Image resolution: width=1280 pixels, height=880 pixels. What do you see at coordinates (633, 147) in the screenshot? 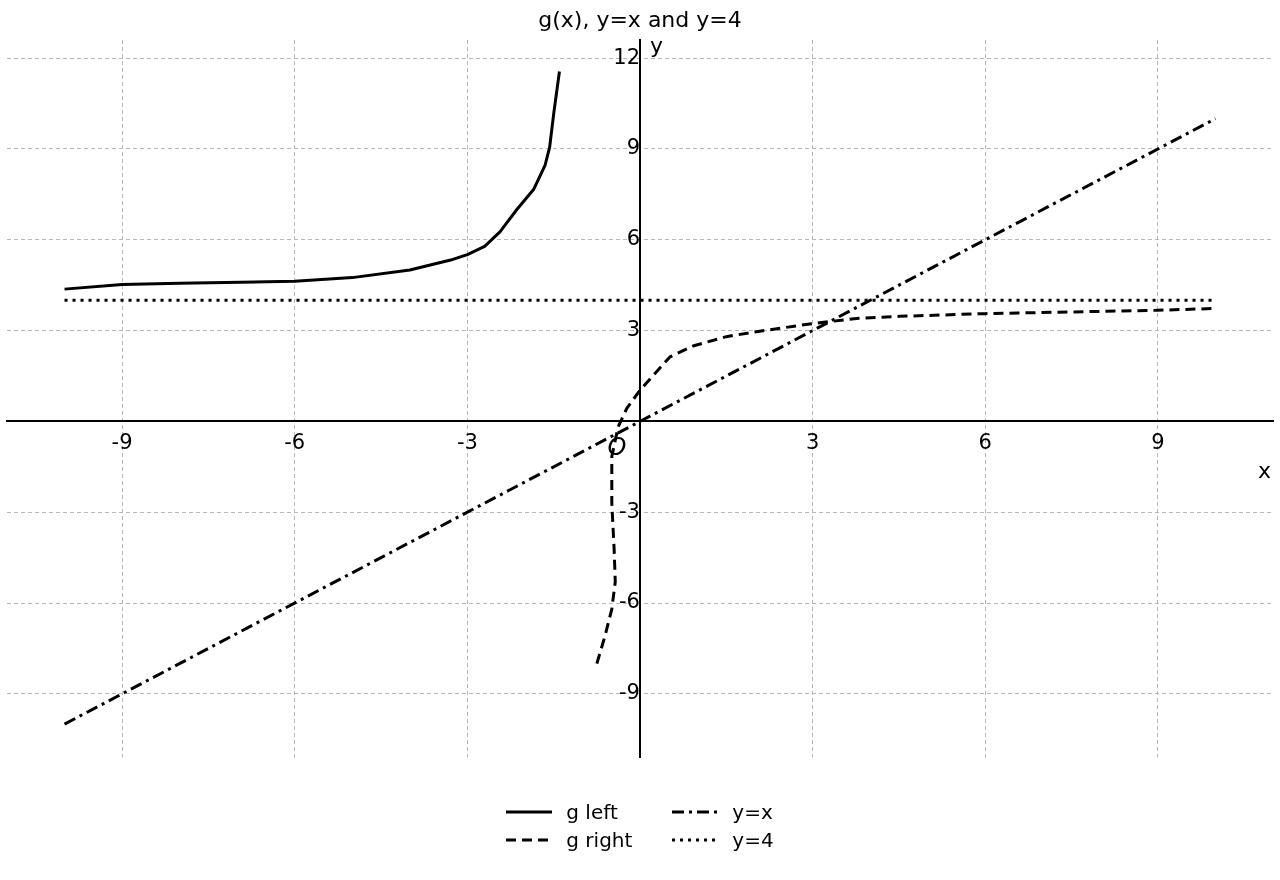
I see `y-tick-label: 9` at bounding box center [633, 147].